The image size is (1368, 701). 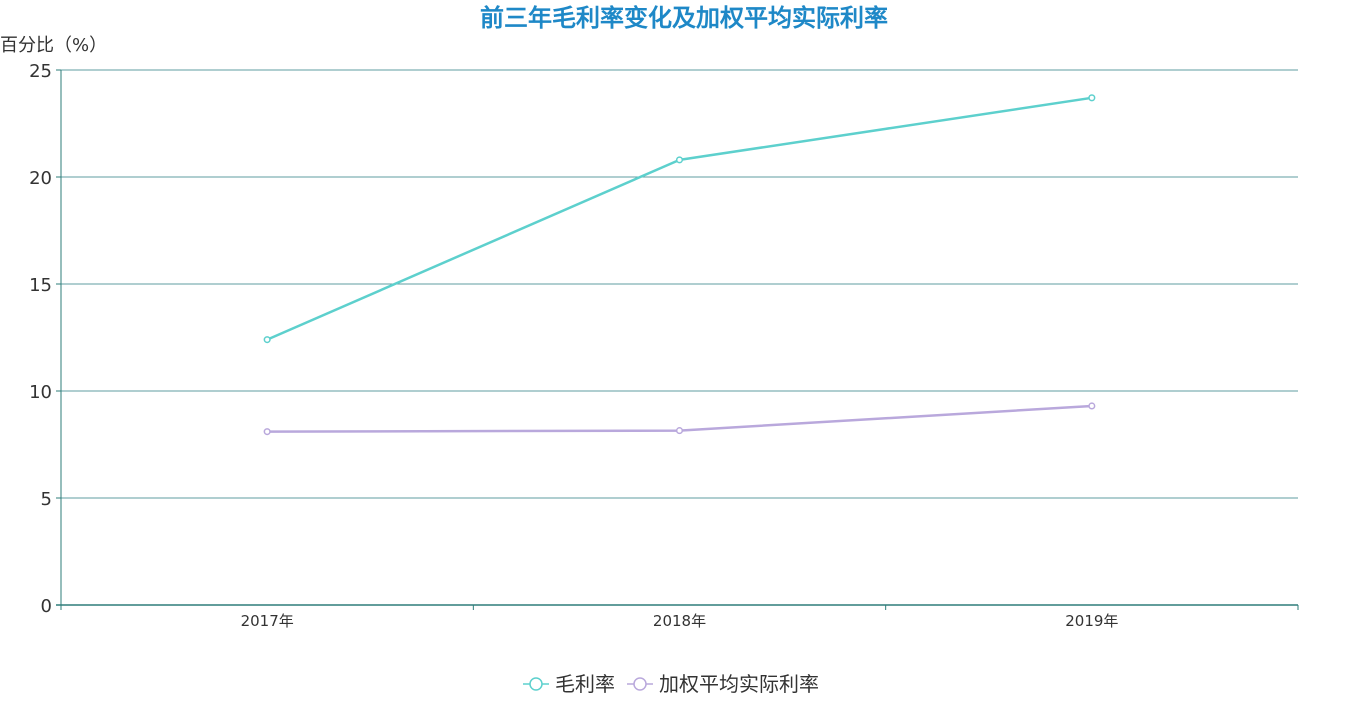 I want to click on x-tick-label: 2019年, so click(x=1091, y=621).